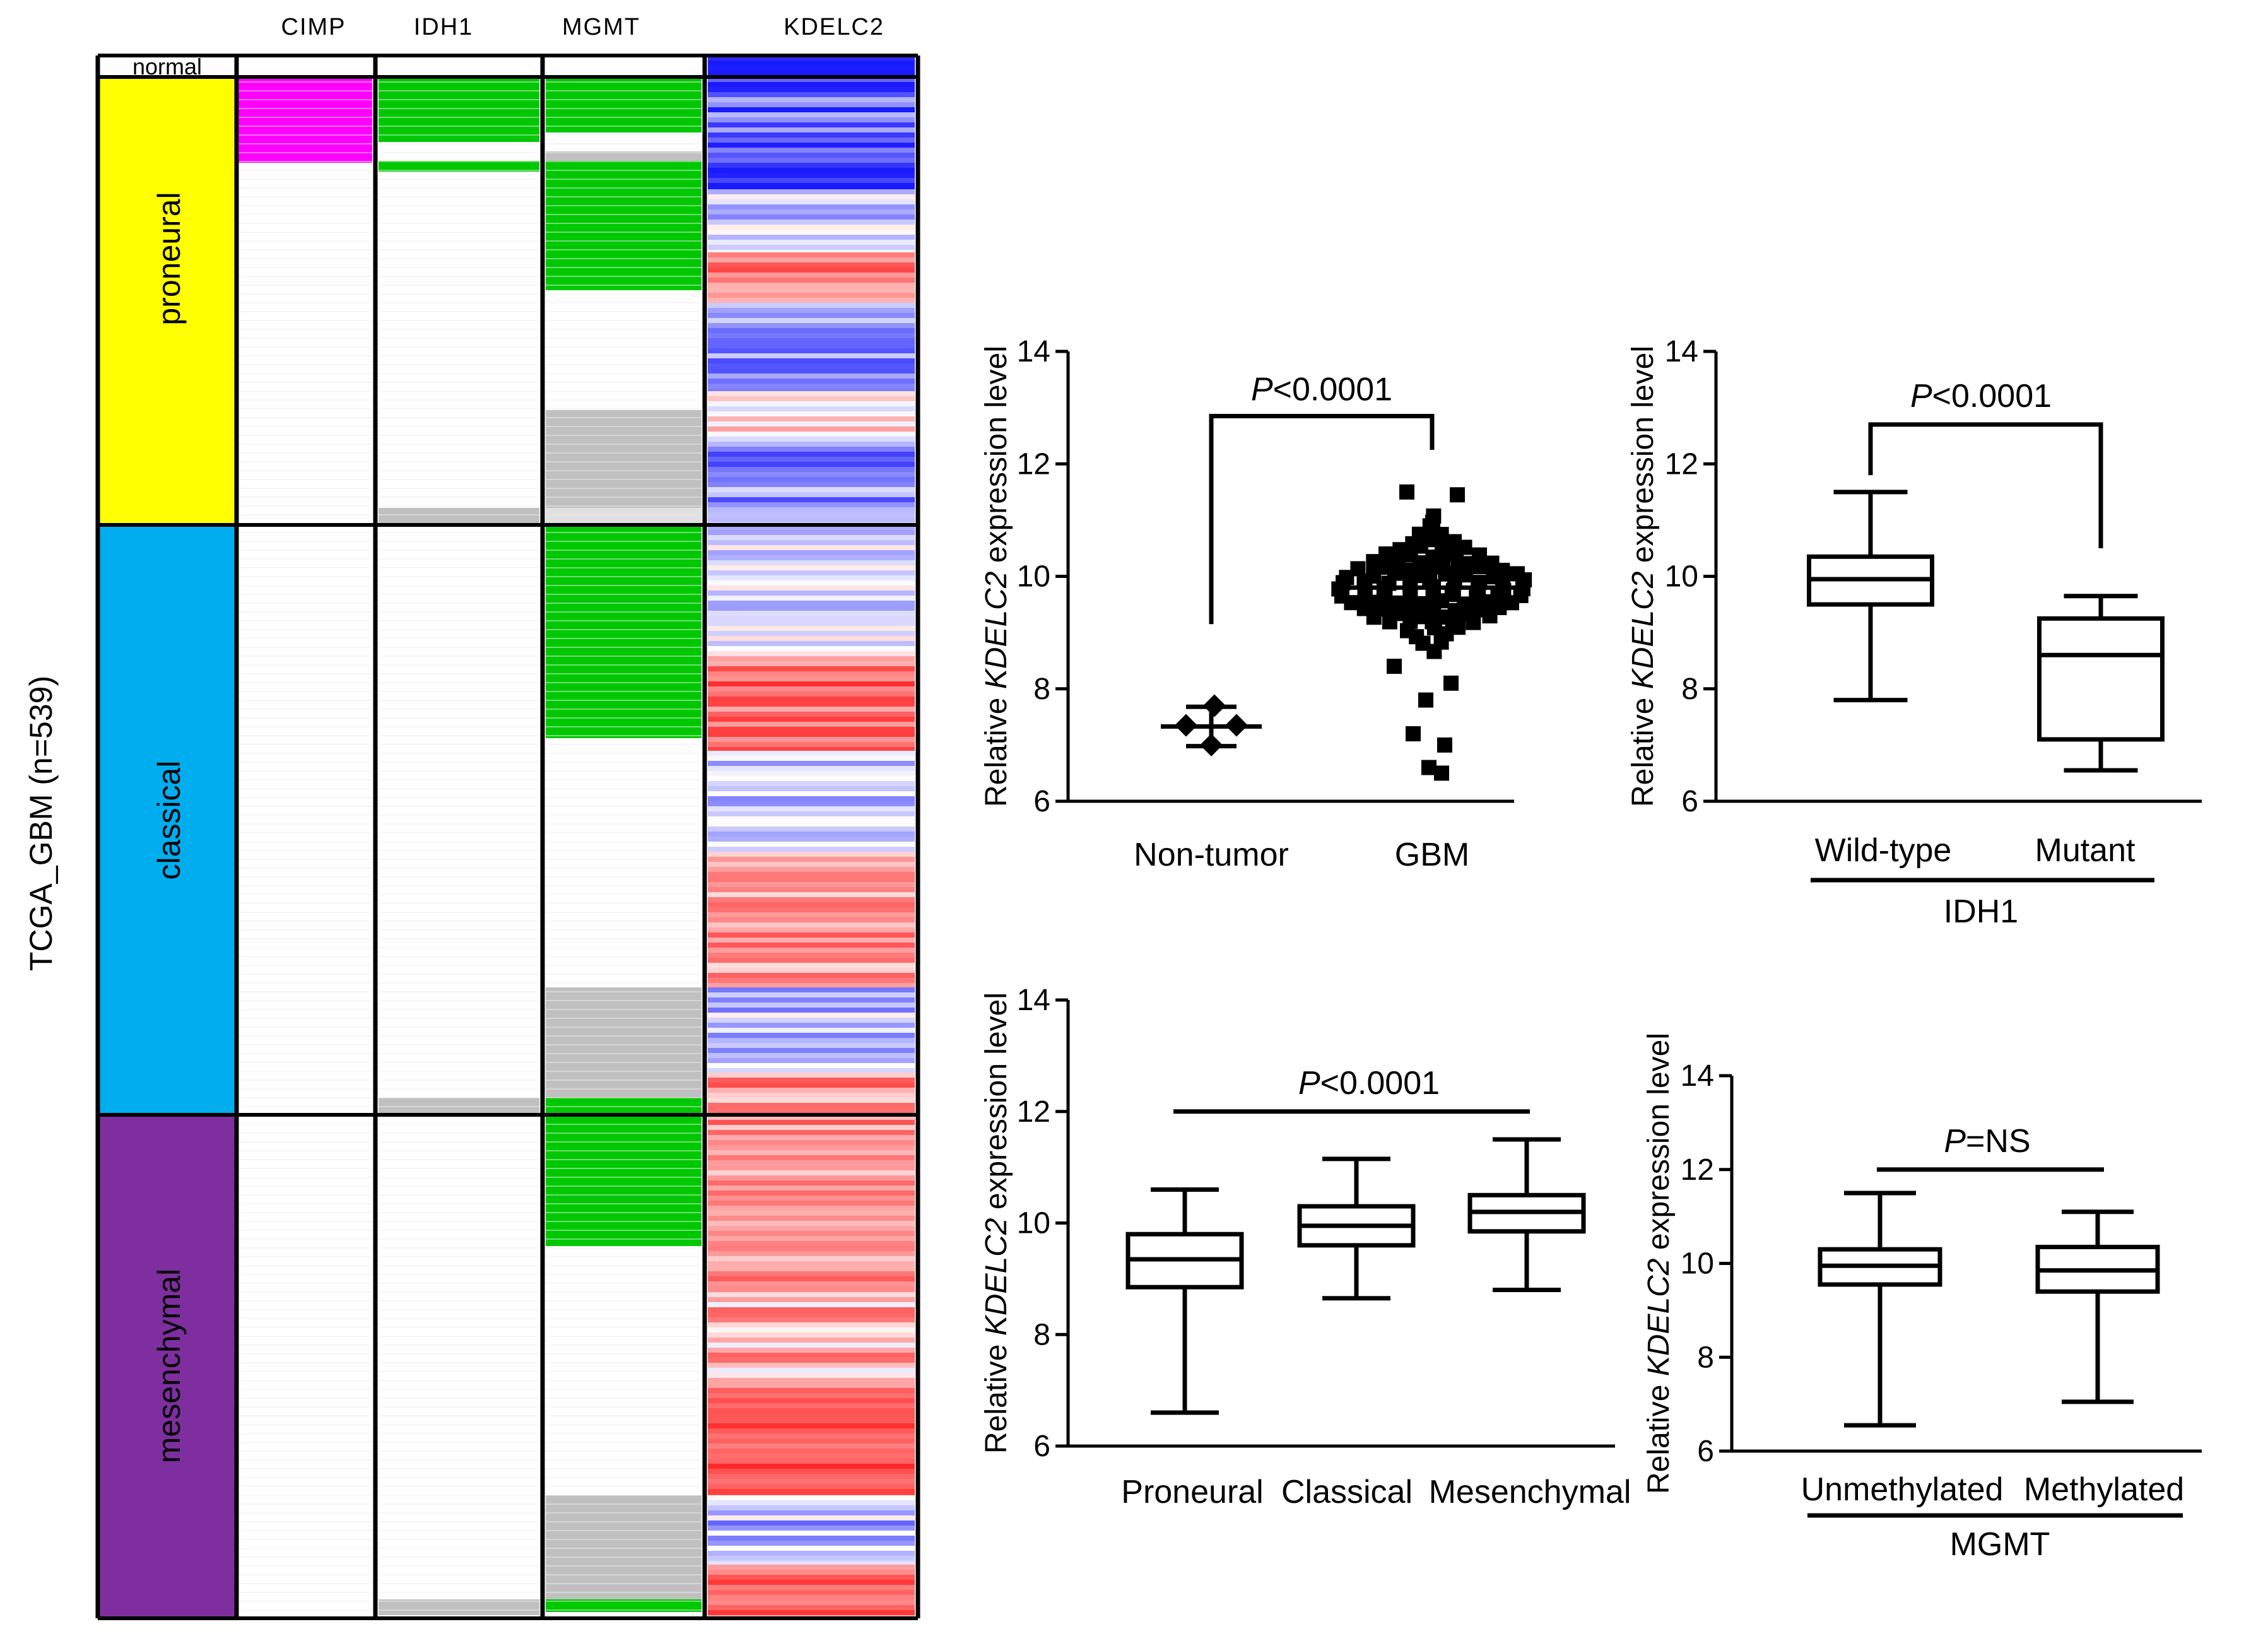 The height and width of the screenshot is (1641, 2268). I want to click on box-iqr, so click(2101, 679).